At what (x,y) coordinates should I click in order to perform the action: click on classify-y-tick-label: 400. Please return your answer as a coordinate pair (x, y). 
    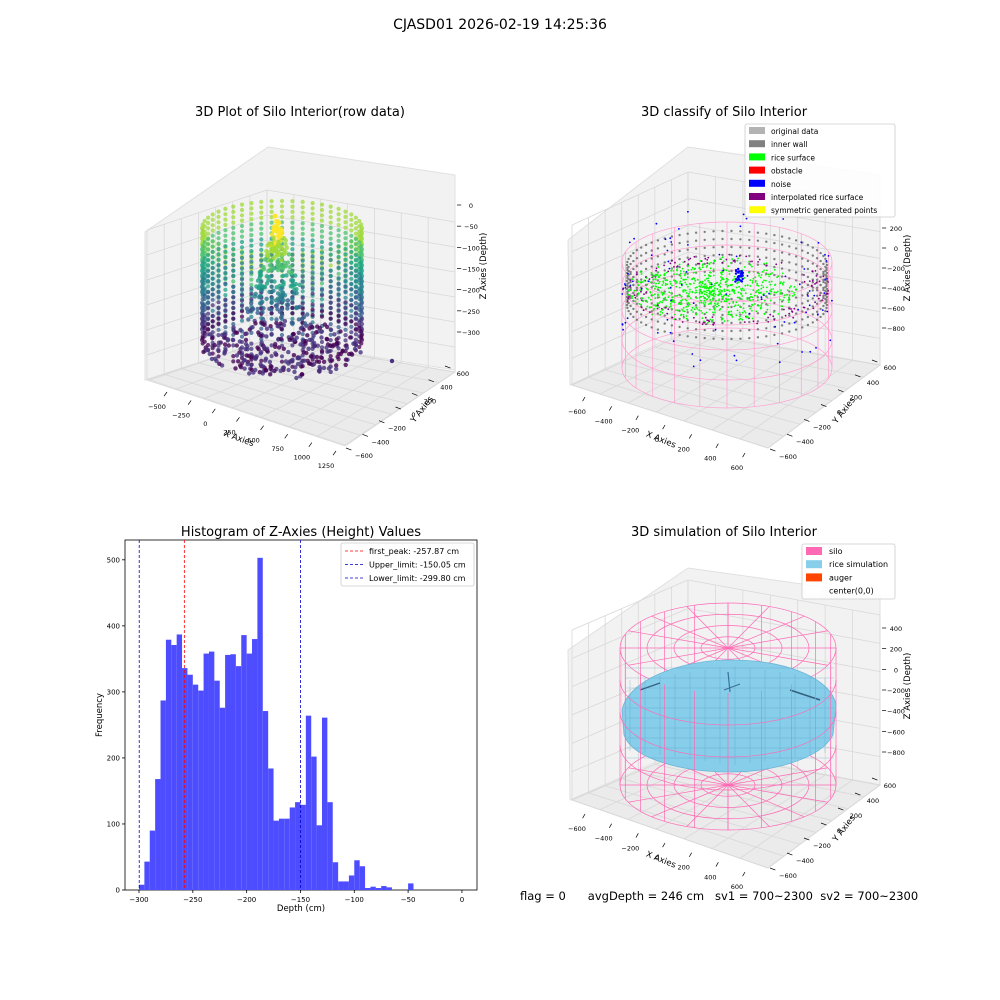
    Looking at the image, I should click on (873, 383).